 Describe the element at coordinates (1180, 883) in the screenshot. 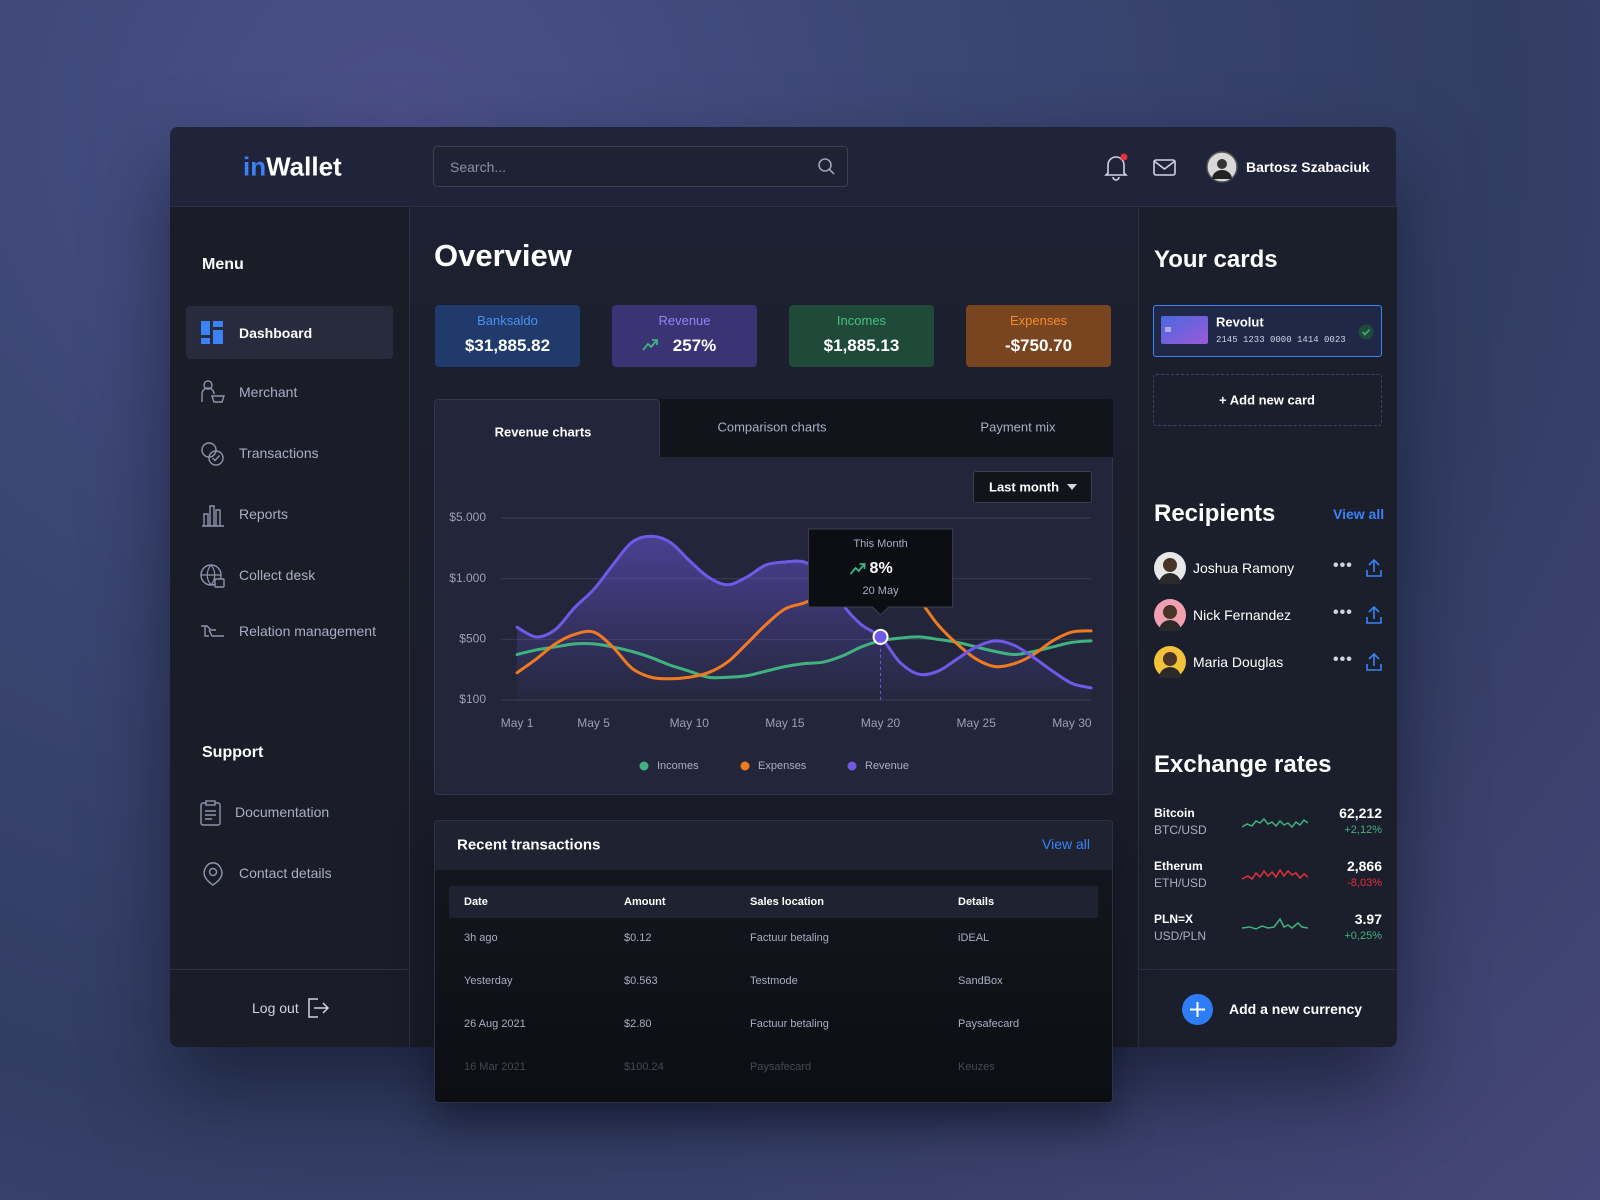

I see `rate-pair: ETH/USD` at that location.